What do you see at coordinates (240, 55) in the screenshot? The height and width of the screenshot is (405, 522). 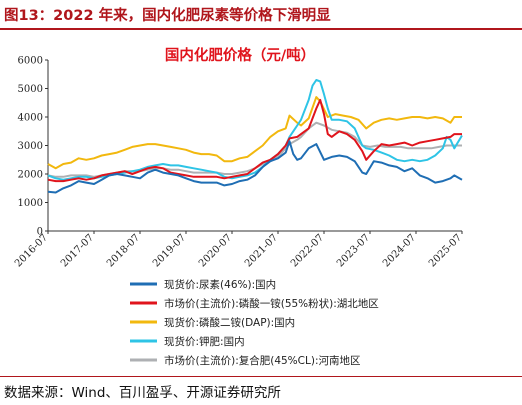 I see `chart-title: 国内化肥价格（元/吨）` at bounding box center [240, 55].